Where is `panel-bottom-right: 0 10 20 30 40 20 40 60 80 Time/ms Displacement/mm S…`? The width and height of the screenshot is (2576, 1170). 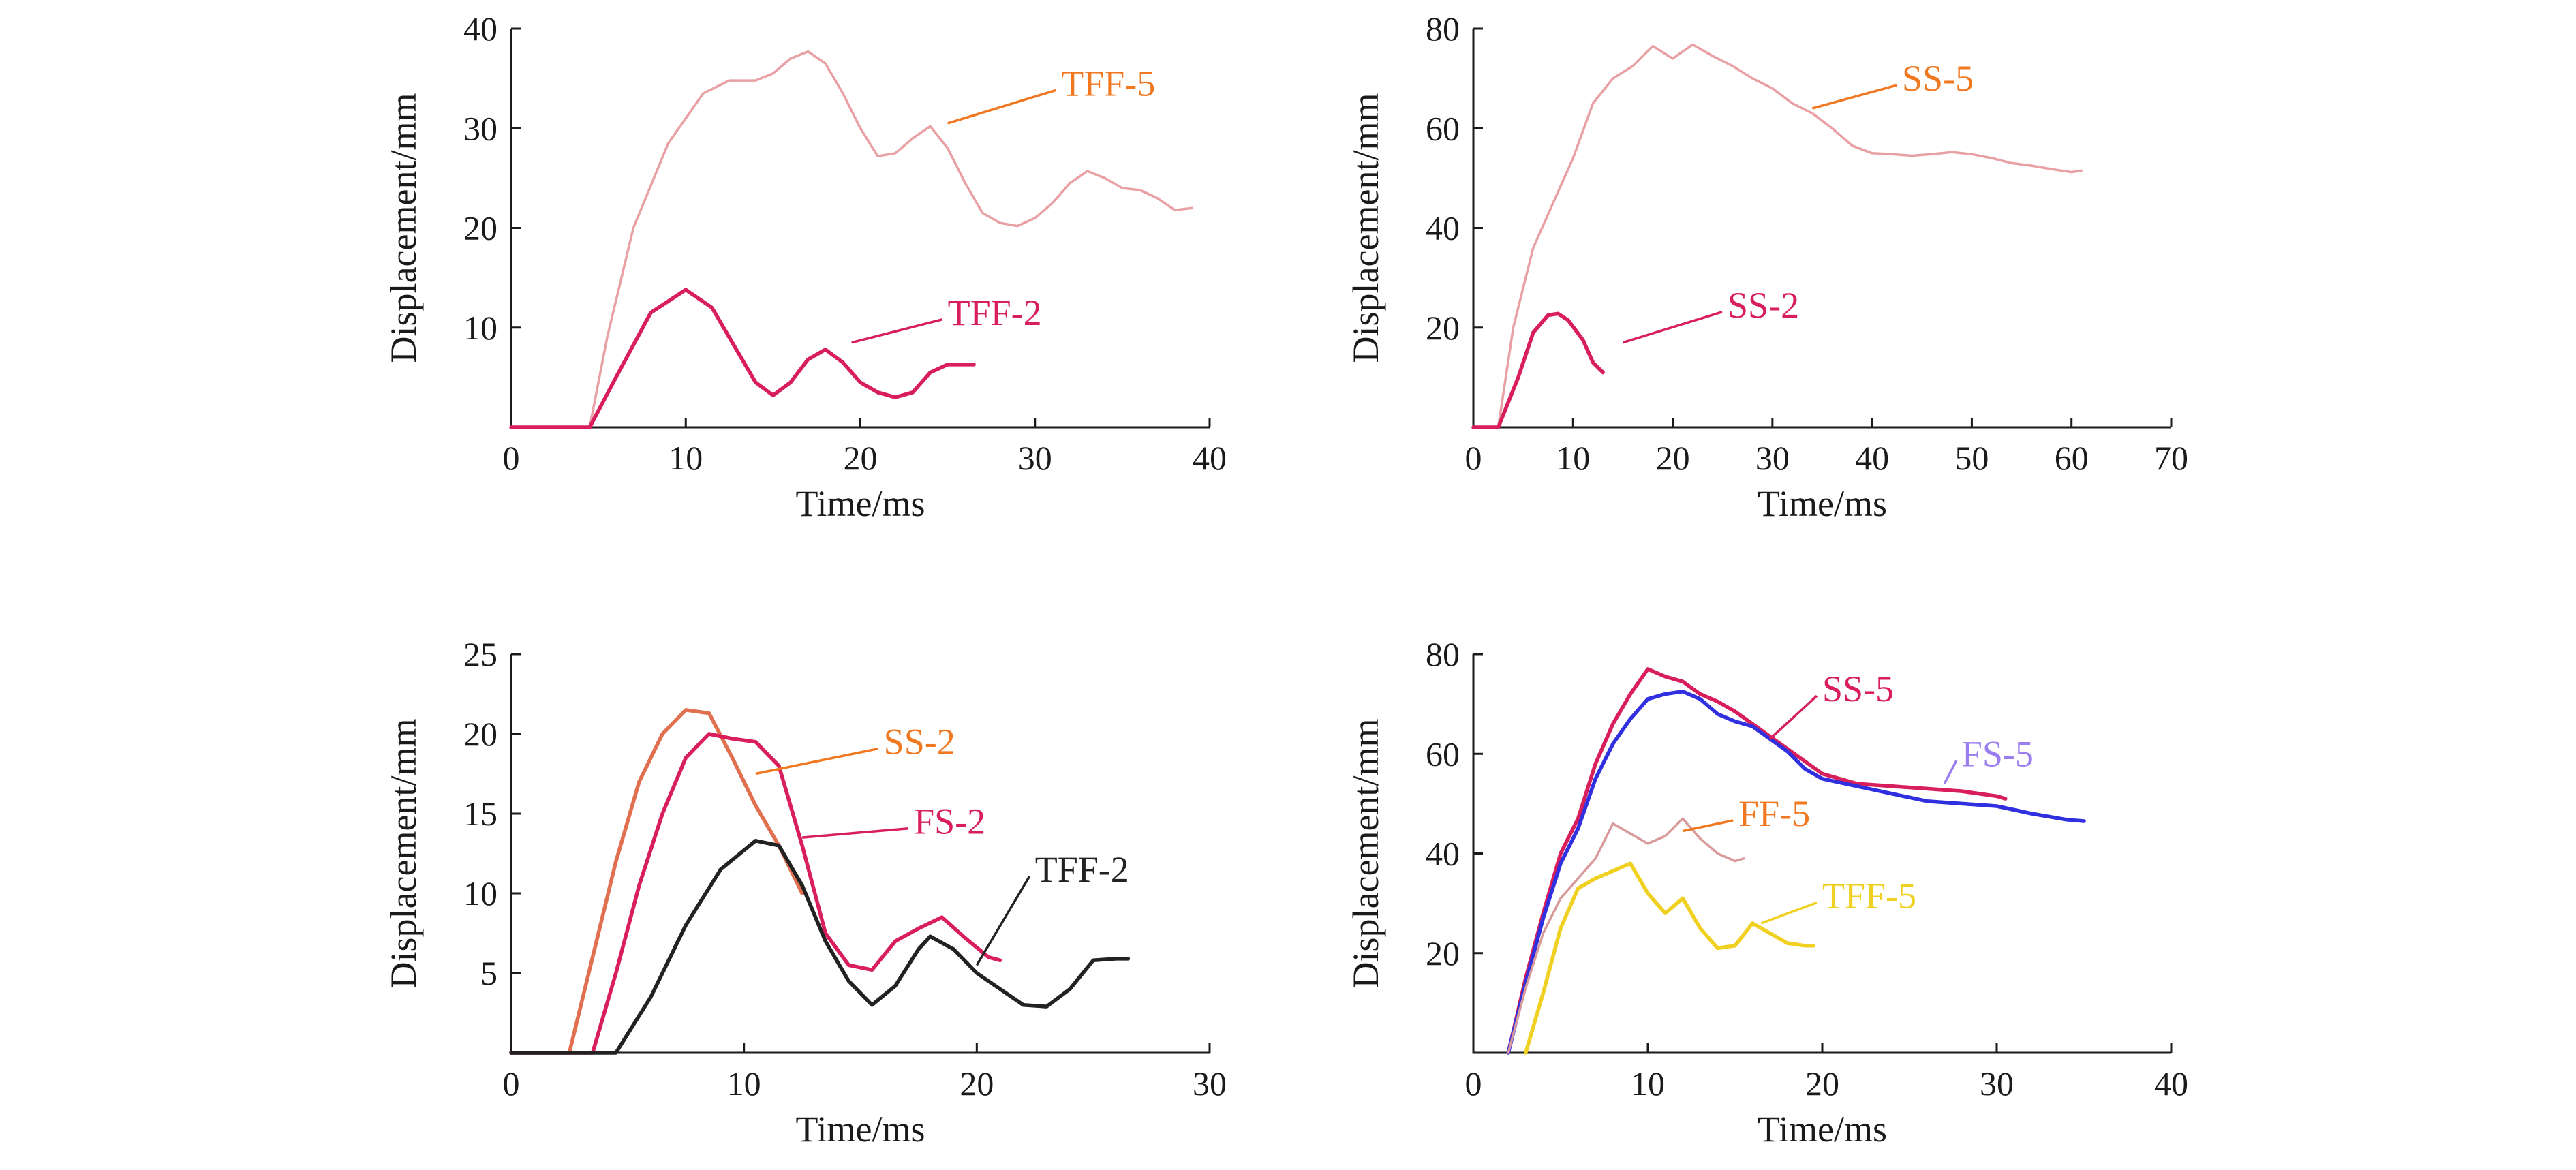
panel-bottom-right: 0 10 20 30 40 20 40 60 80 Time/ms Displacement/mm S… is located at coordinates (1766, 892).